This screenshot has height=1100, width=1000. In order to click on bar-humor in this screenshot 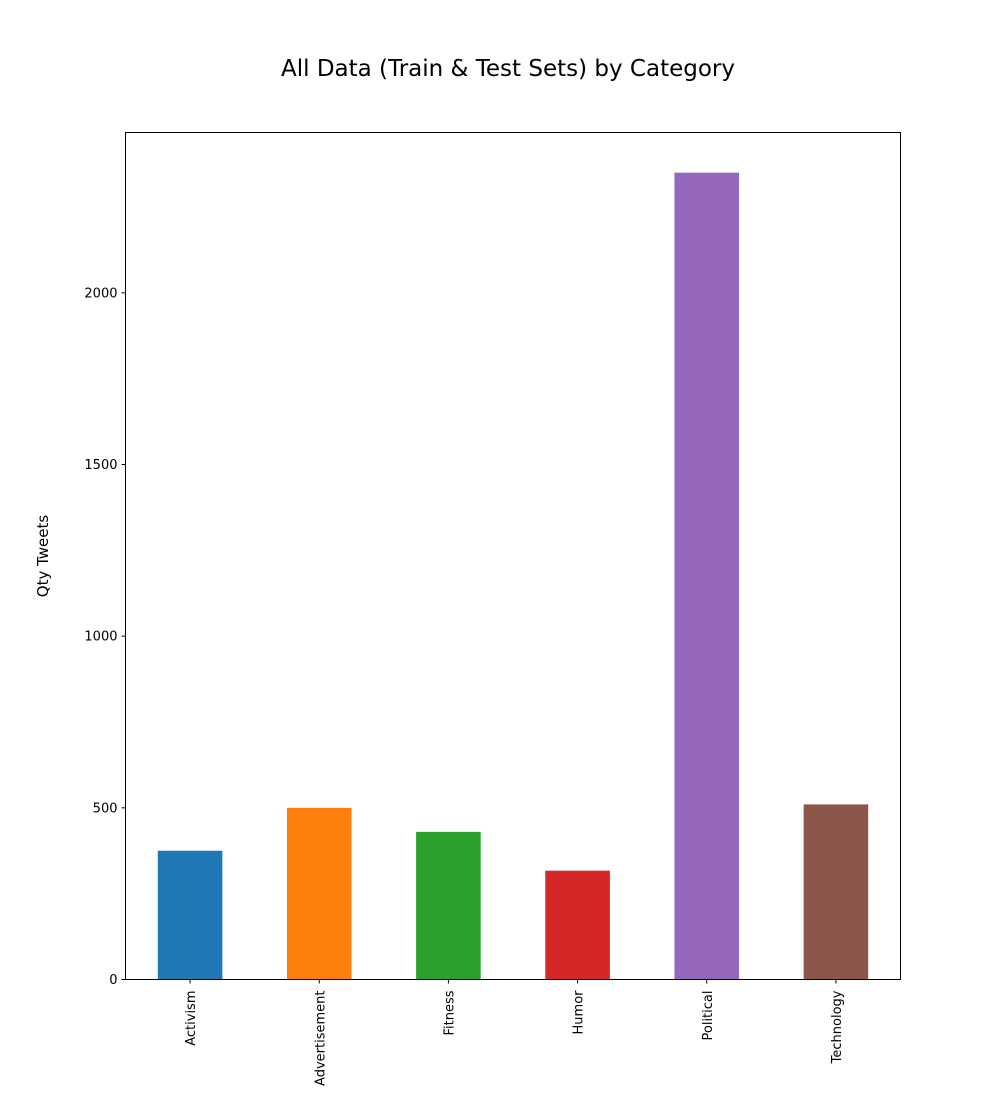, I will do `click(577, 925)`.